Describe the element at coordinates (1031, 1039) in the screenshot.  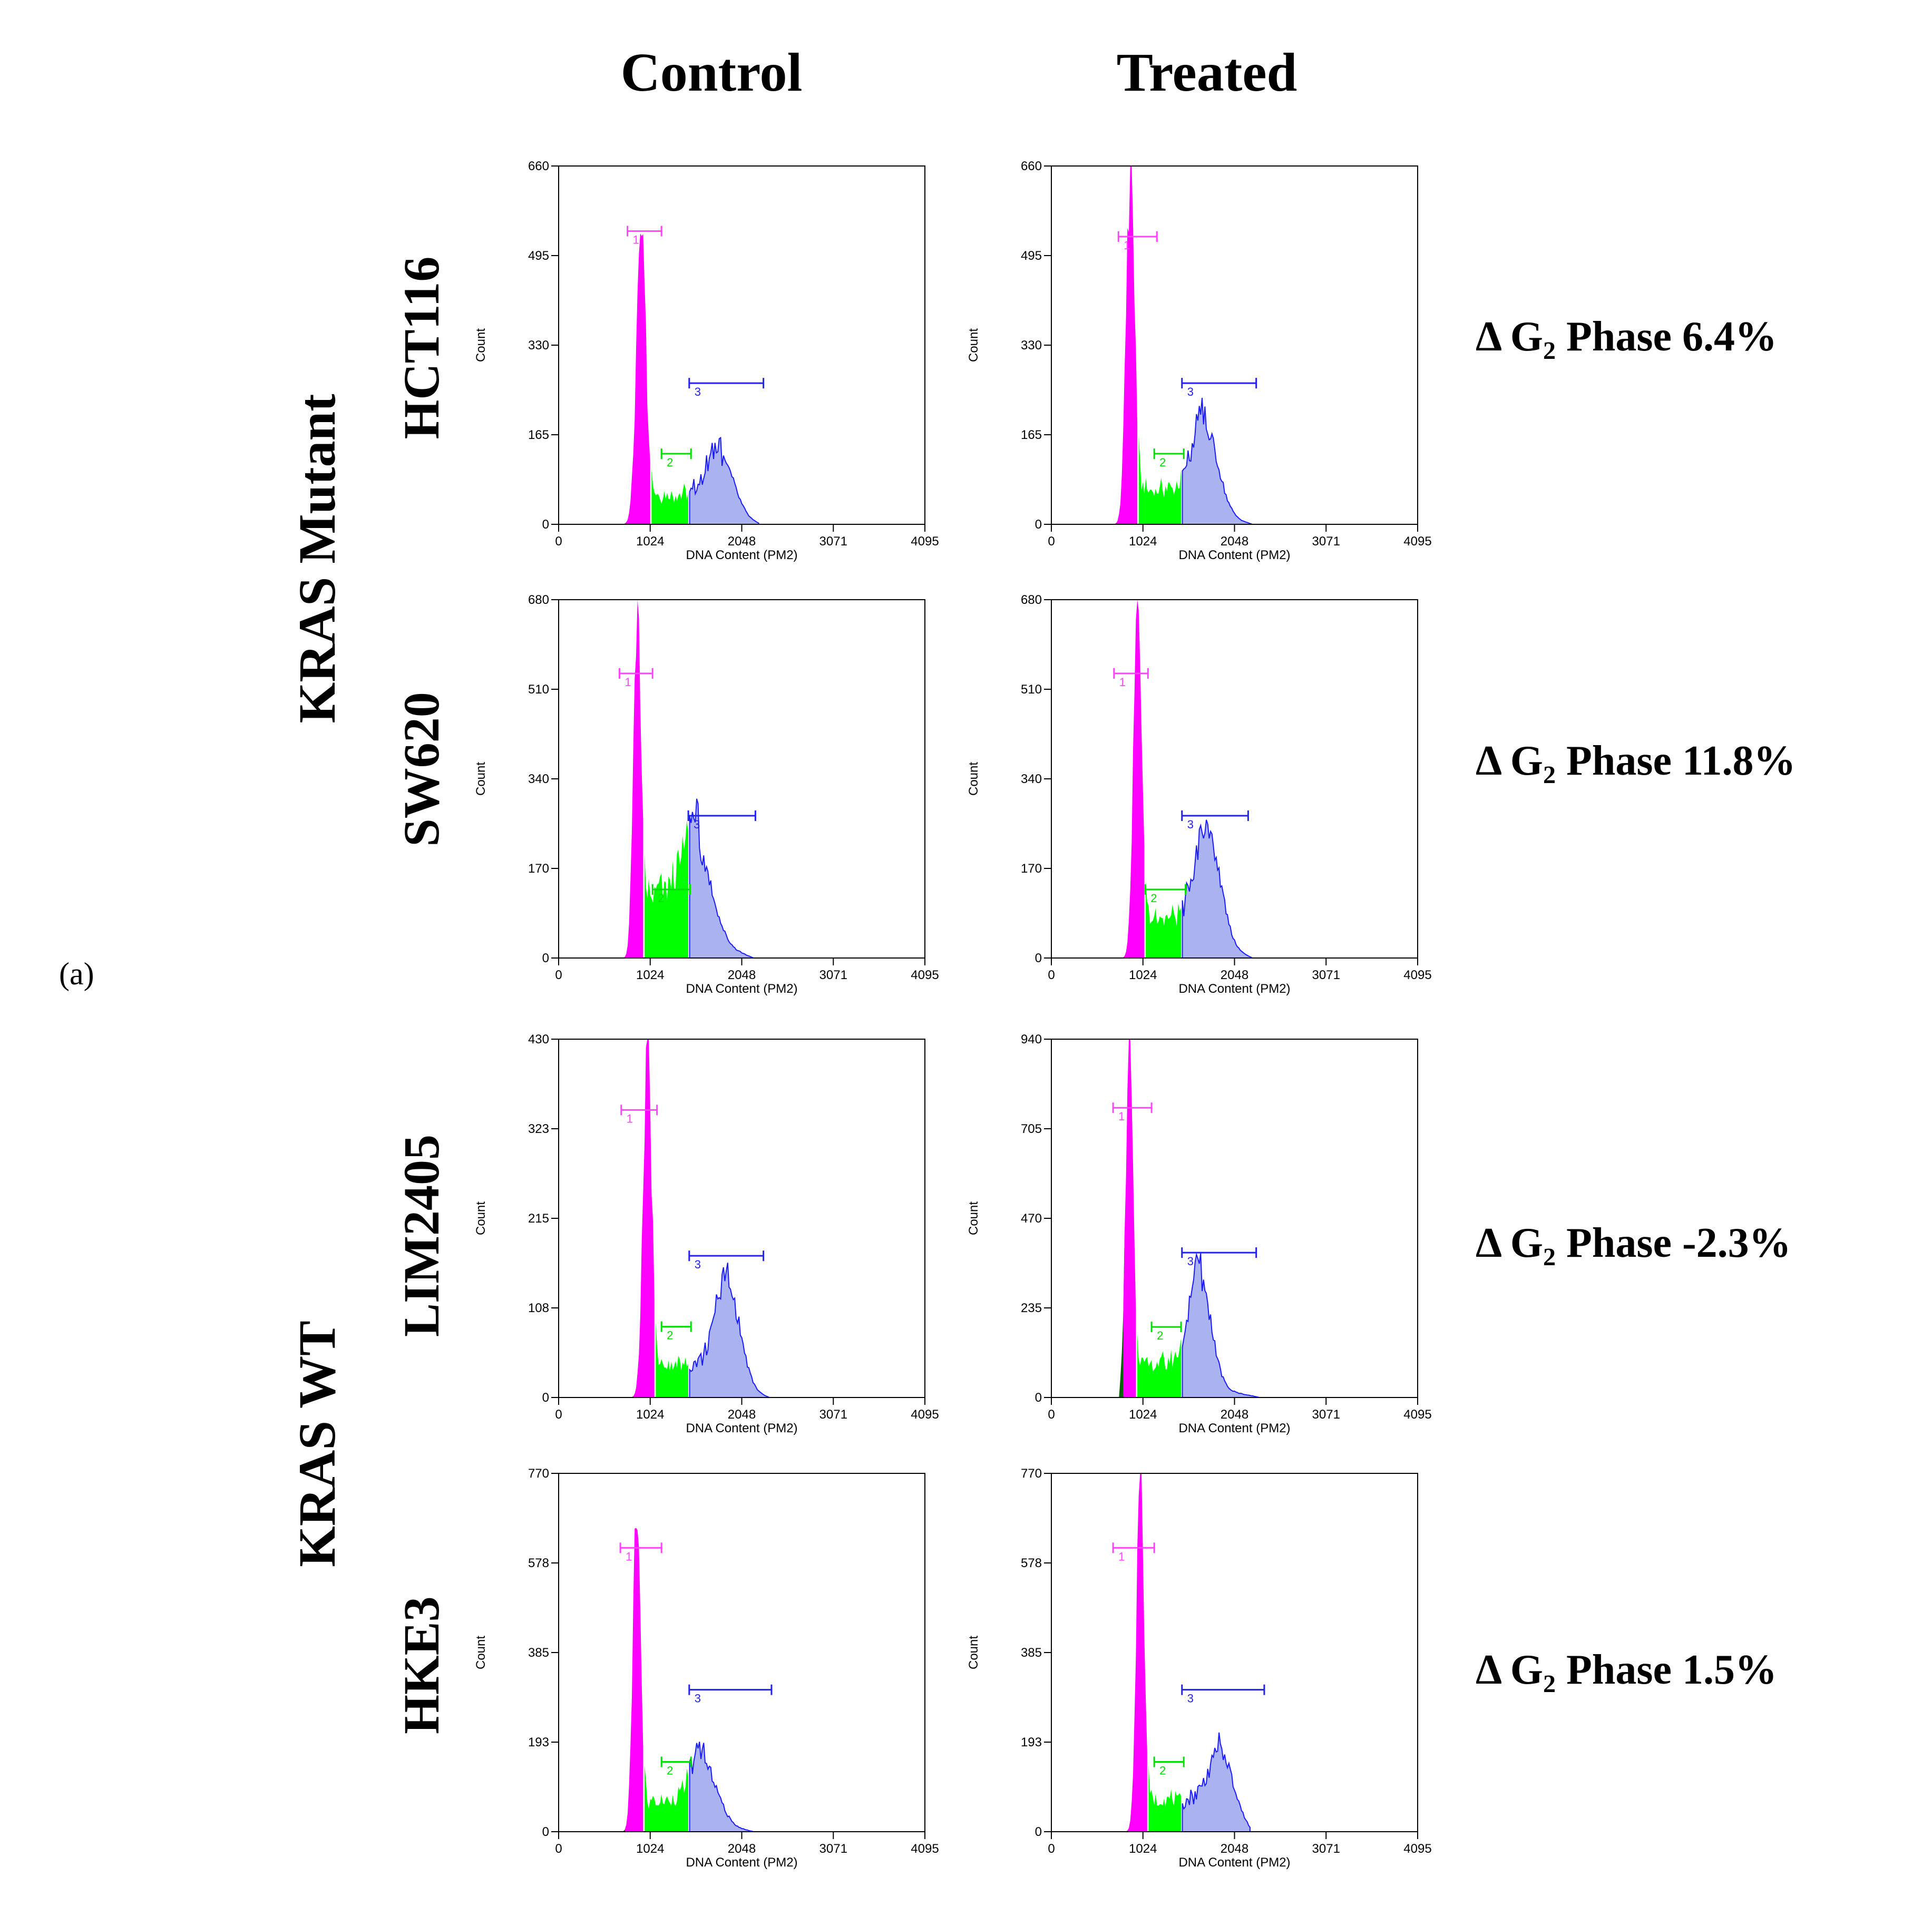
I see `y-tick-label: 940` at that location.